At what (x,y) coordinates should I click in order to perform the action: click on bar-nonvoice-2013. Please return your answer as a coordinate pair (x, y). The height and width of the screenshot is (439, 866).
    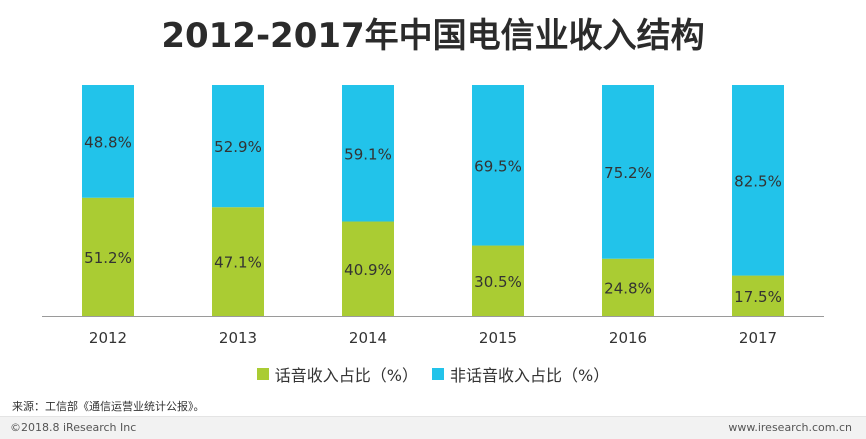
    Looking at the image, I should click on (238, 146).